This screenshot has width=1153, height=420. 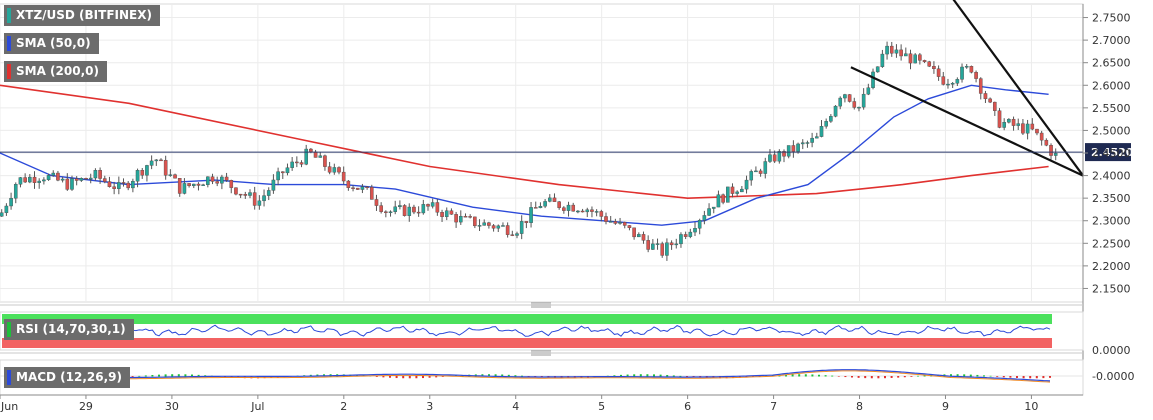 What do you see at coordinates (69, 329) in the screenshot?
I see `legend-rsi: RSI (14,70,30,1)` at bounding box center [69, 329].